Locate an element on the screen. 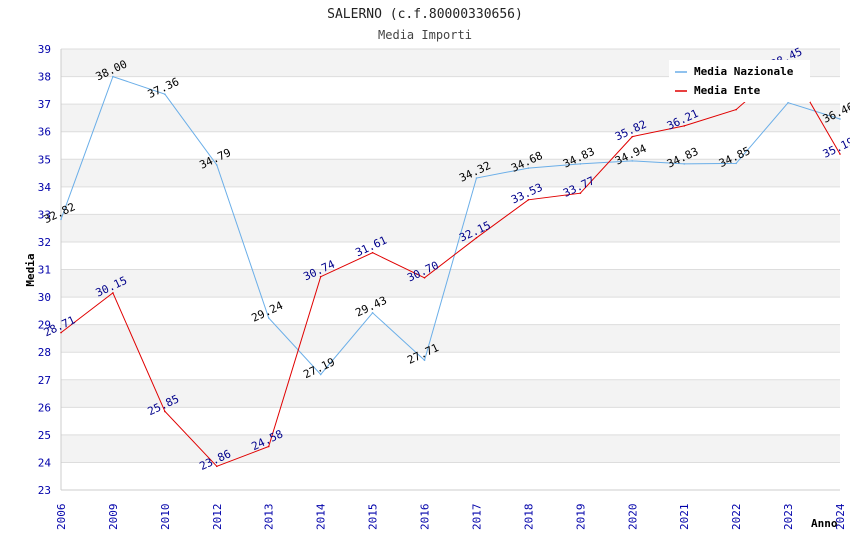 This screenshot has width=850, height=555. y-axis-label: Media is located at coordinates (30, 269).